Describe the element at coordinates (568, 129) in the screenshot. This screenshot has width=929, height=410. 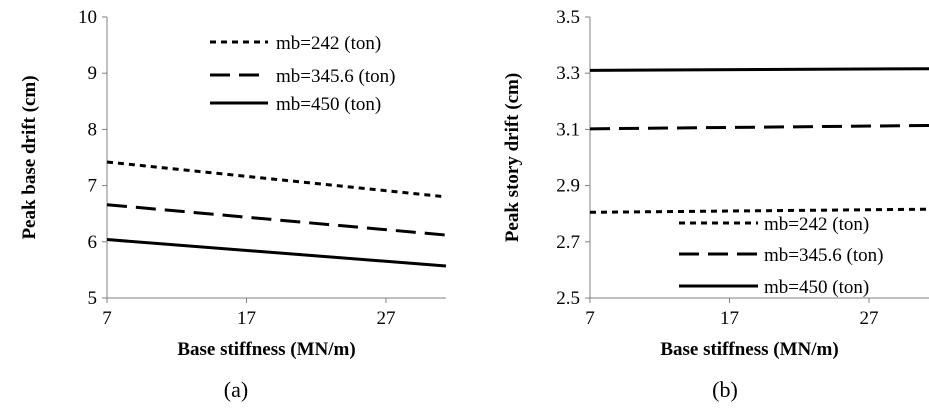
I see `y-tick-label: 3.1` at that location.